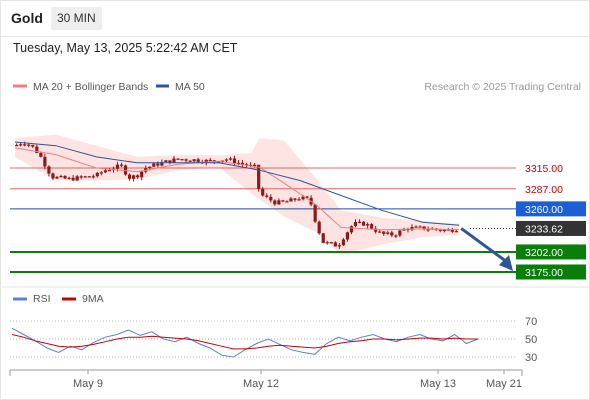 Image resolution: width=590 pixels, height=400 pixels. I want to click on x-label-2: May 13, so click(438, 384).